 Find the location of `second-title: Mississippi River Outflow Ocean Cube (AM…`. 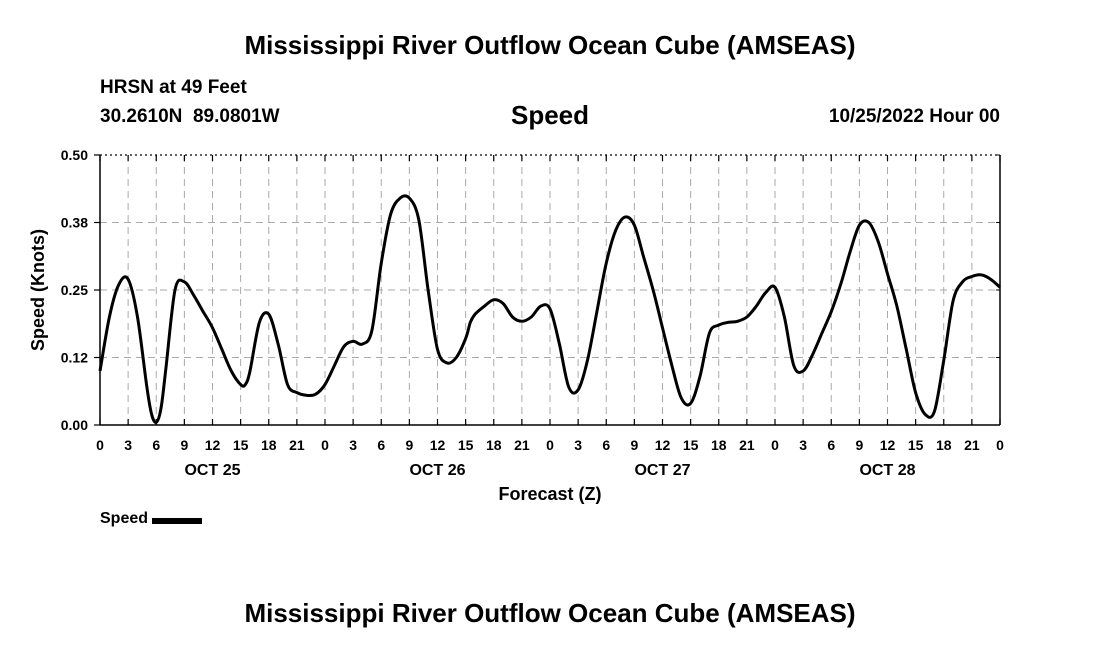

second-title: Mississippi River Outflow Ocean Cube (AM… is located at coordinates (550, 613).